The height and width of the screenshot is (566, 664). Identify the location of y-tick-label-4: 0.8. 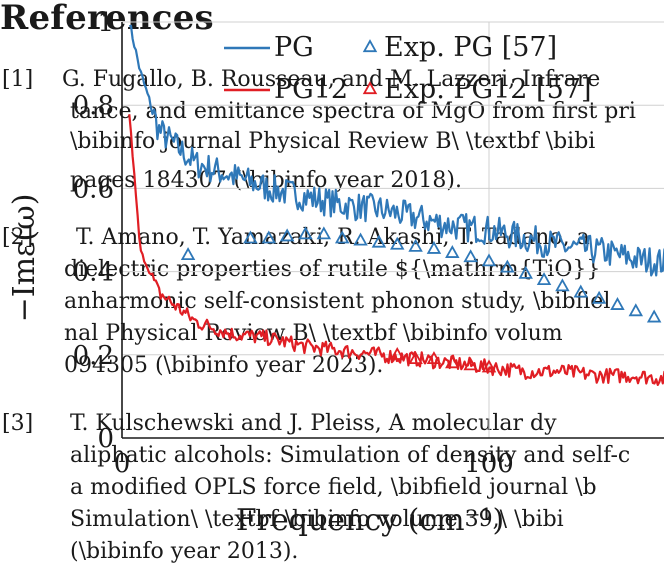
(93, 106).